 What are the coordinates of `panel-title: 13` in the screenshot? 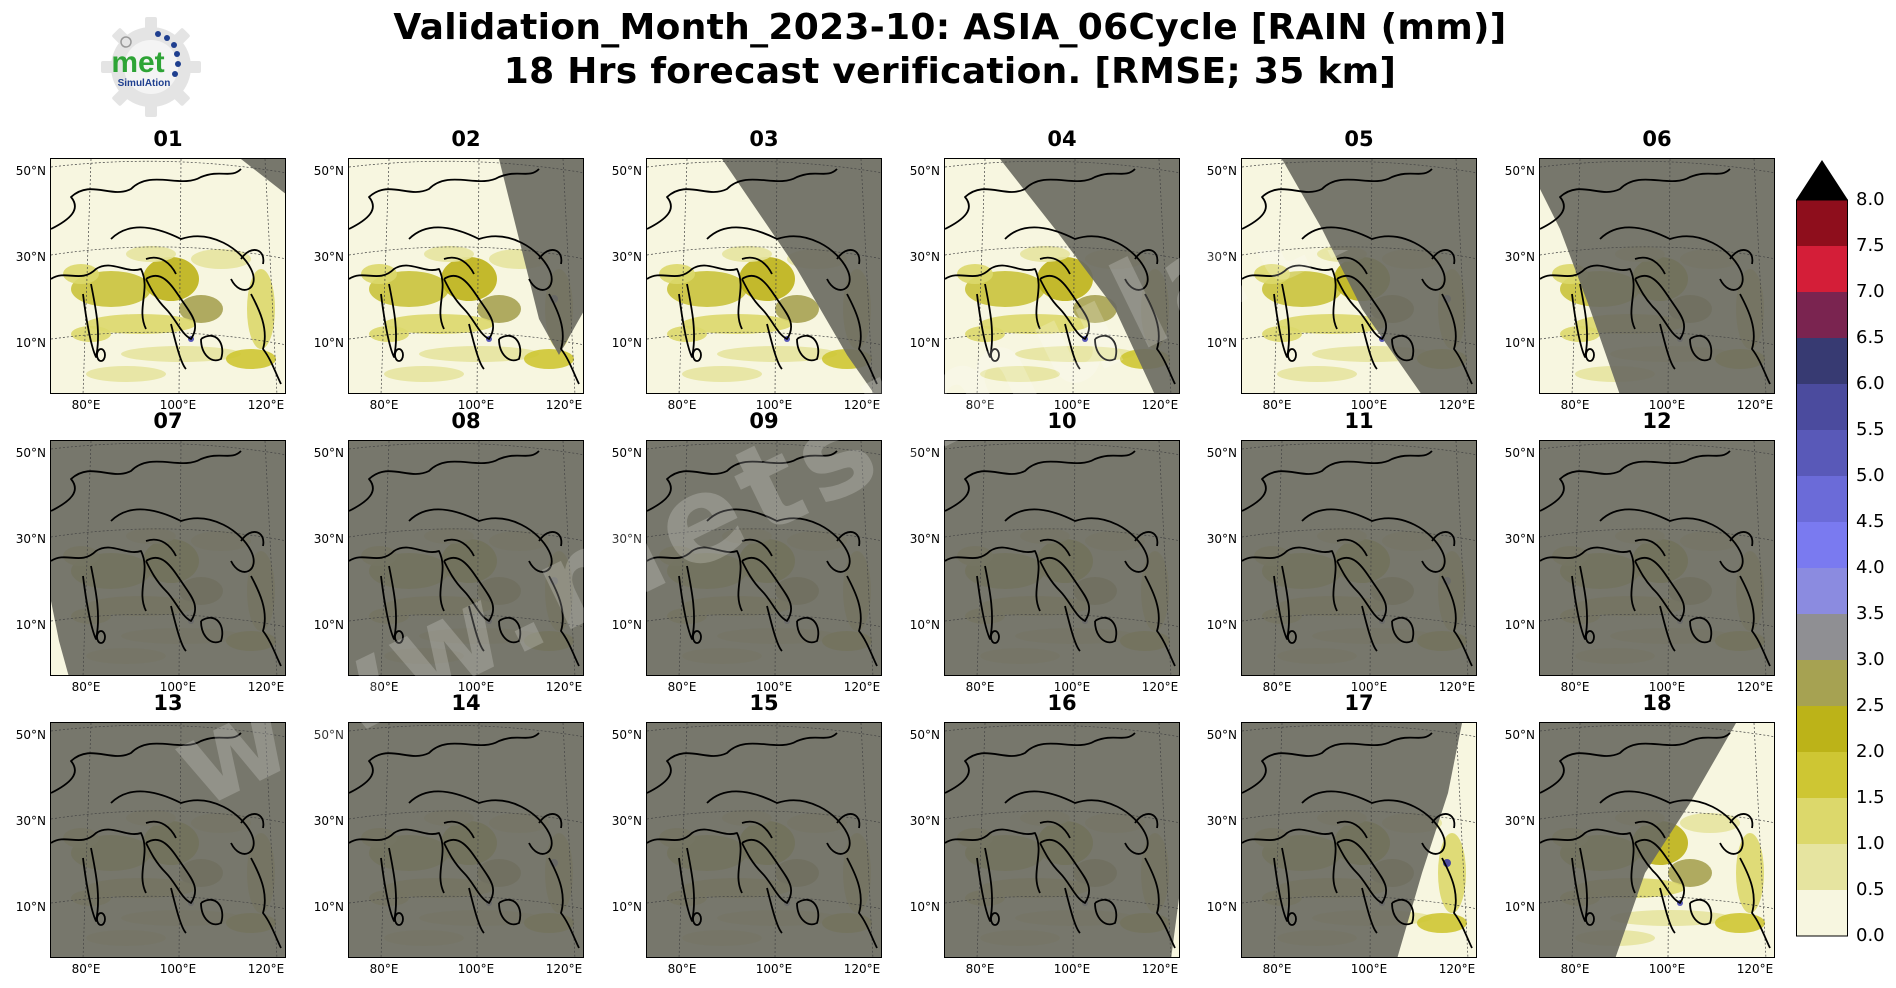 It's located at (168, 703).